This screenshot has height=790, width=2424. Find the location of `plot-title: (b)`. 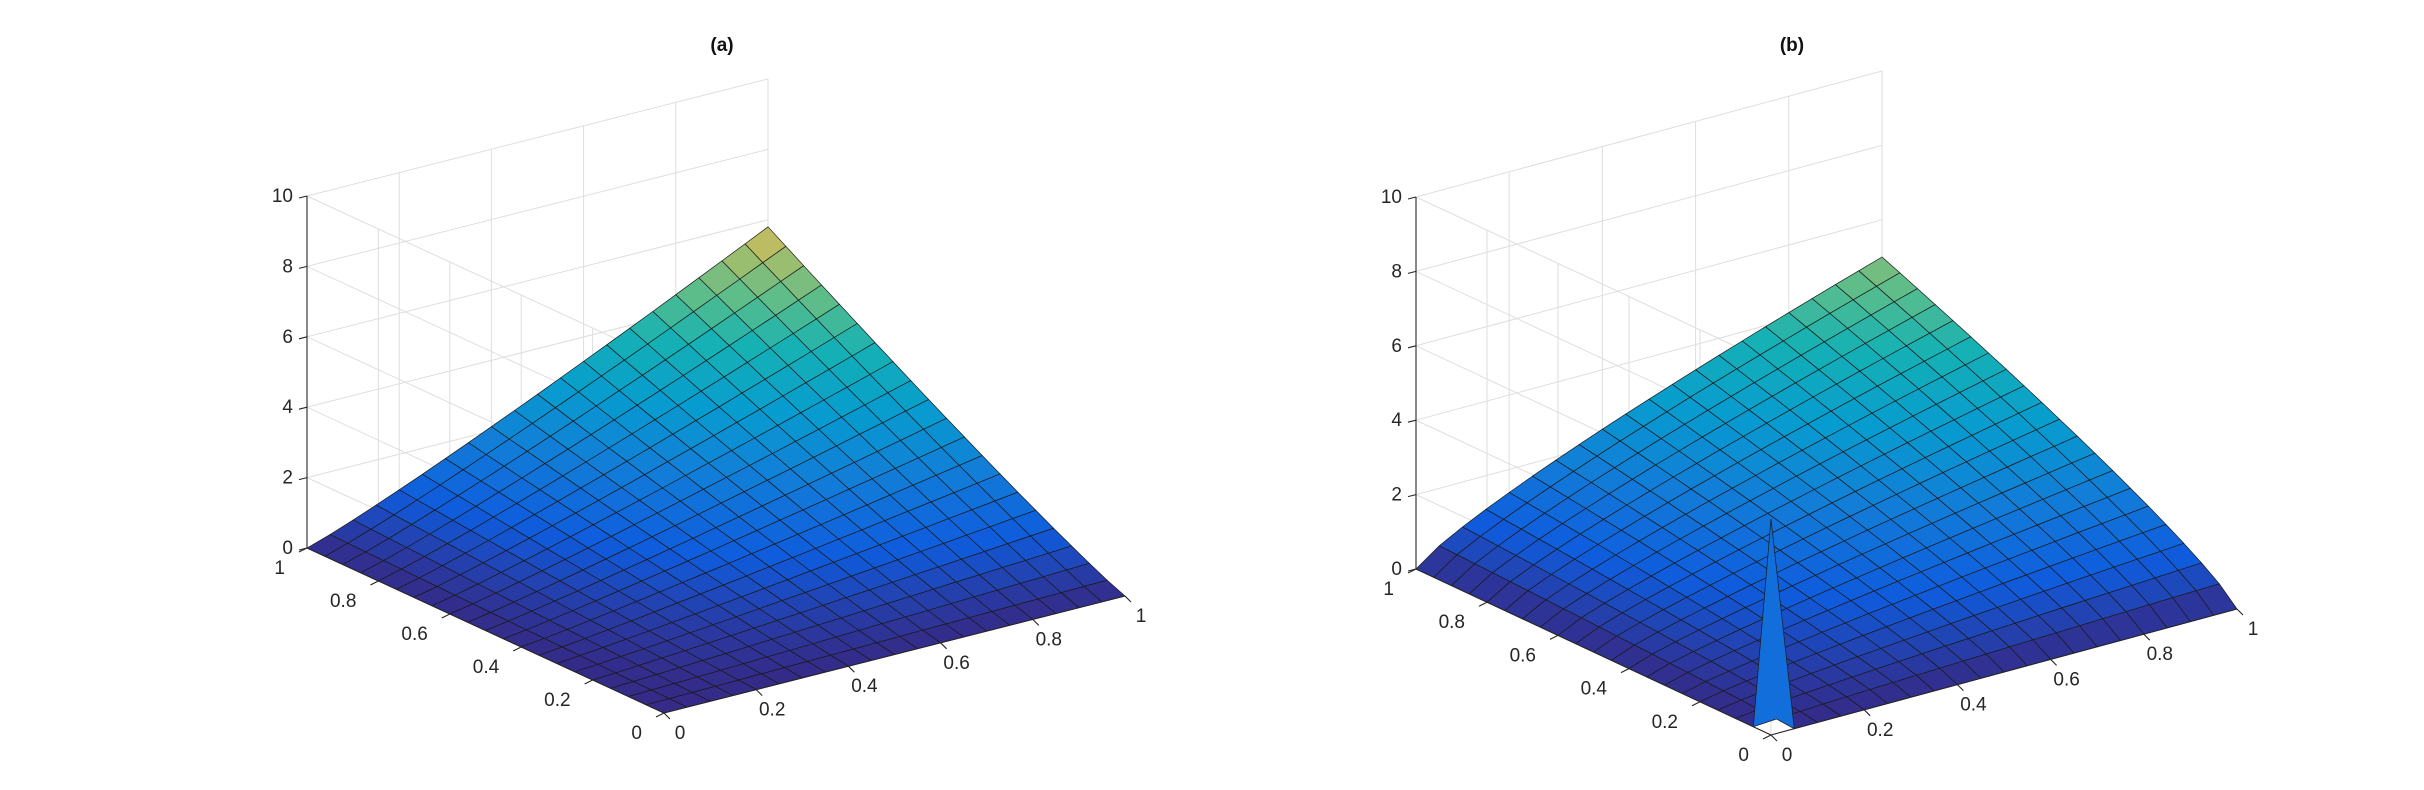

plot-title: (b) is located at coordinates (1792, 45).